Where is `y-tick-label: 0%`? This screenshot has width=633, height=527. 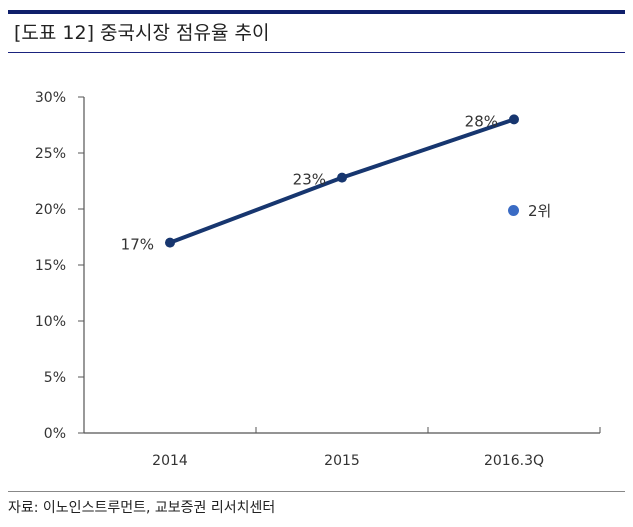
y-tick-label: 0% is located at coordinates (55, 434).